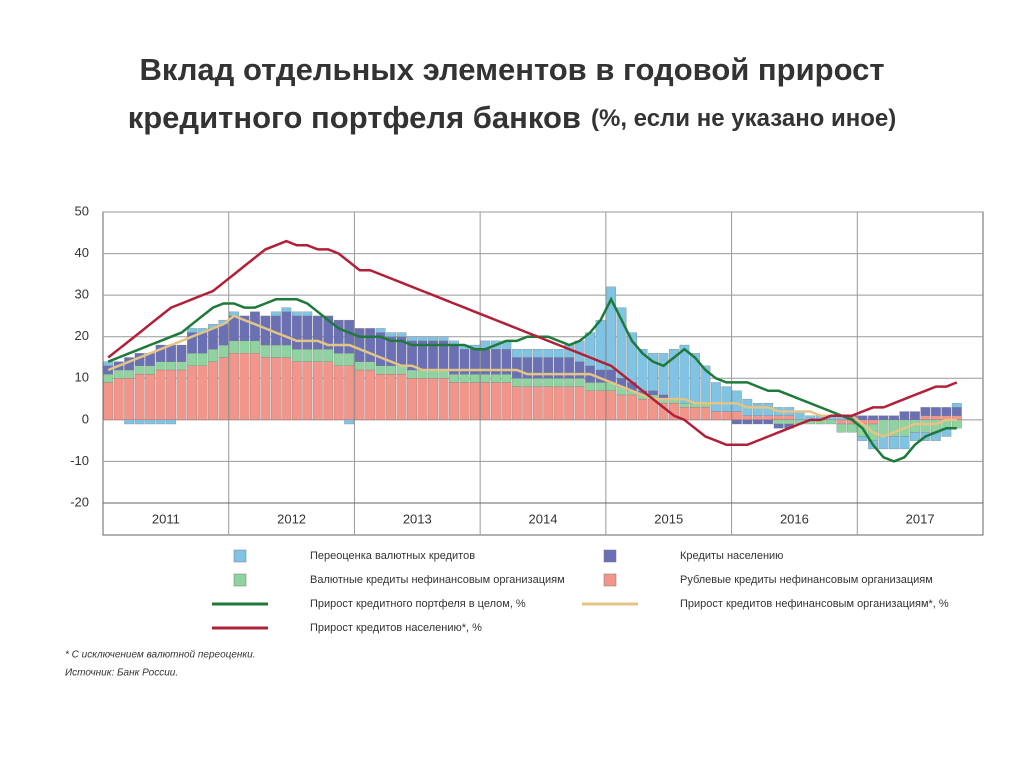 The image size is (1024, 772). What do you see at coordinates (354, 117) in the screenshot?
I see `title-line: кредитного портфеля банков` at bounding box center [354, 117].